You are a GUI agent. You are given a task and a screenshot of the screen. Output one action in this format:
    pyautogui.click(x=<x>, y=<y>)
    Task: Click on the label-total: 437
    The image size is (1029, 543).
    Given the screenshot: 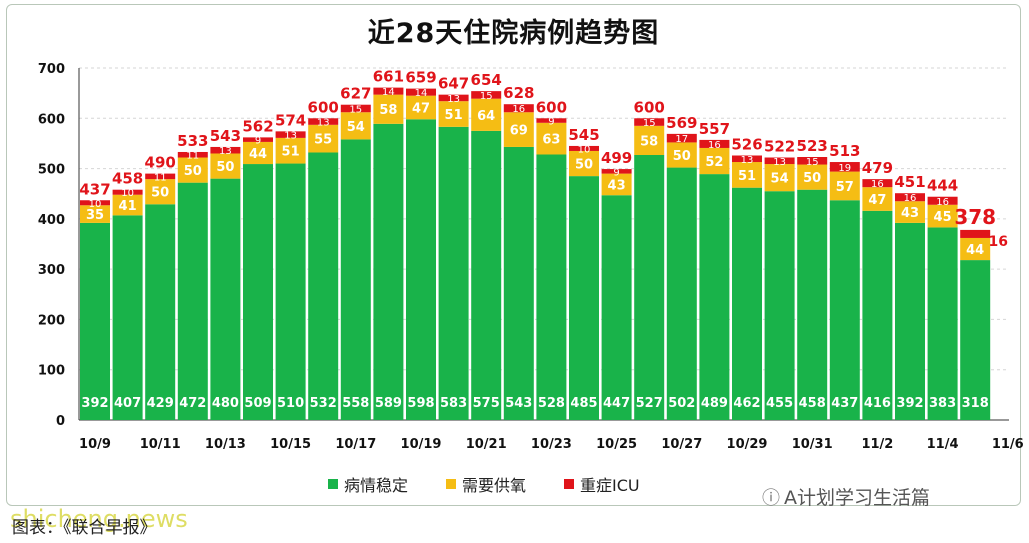 What is the action you would take?
    pyautogui.click(x=94, y=189)
    